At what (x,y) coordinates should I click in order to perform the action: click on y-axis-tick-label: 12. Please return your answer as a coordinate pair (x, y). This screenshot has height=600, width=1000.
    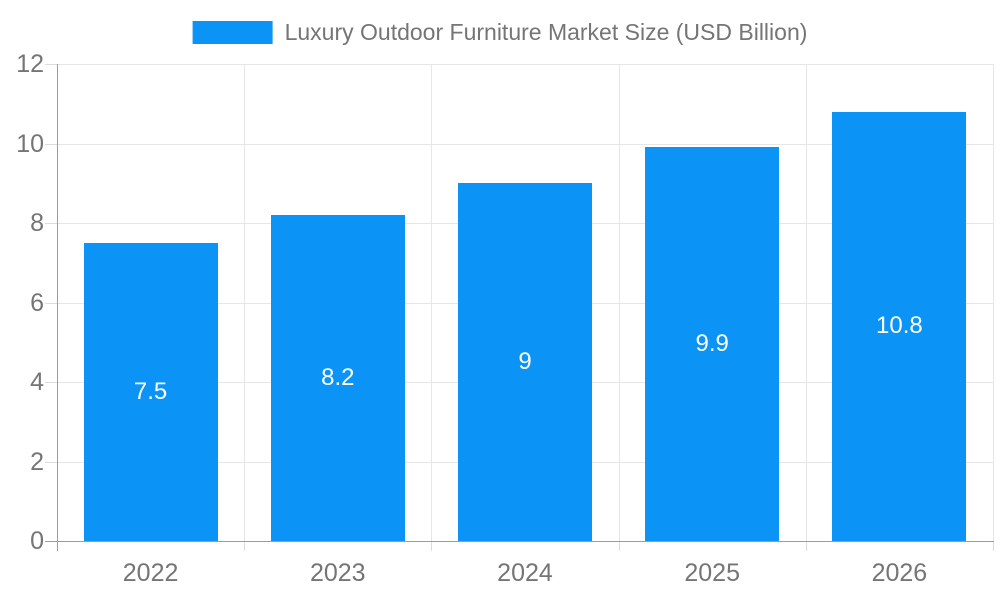
    Looking at the image, I should click on (30, 64).